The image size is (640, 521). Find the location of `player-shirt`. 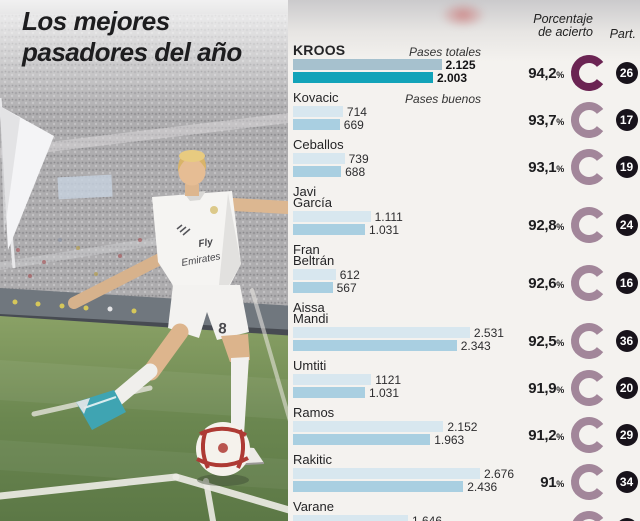

player-shirt is located at coordinates (196, 239).